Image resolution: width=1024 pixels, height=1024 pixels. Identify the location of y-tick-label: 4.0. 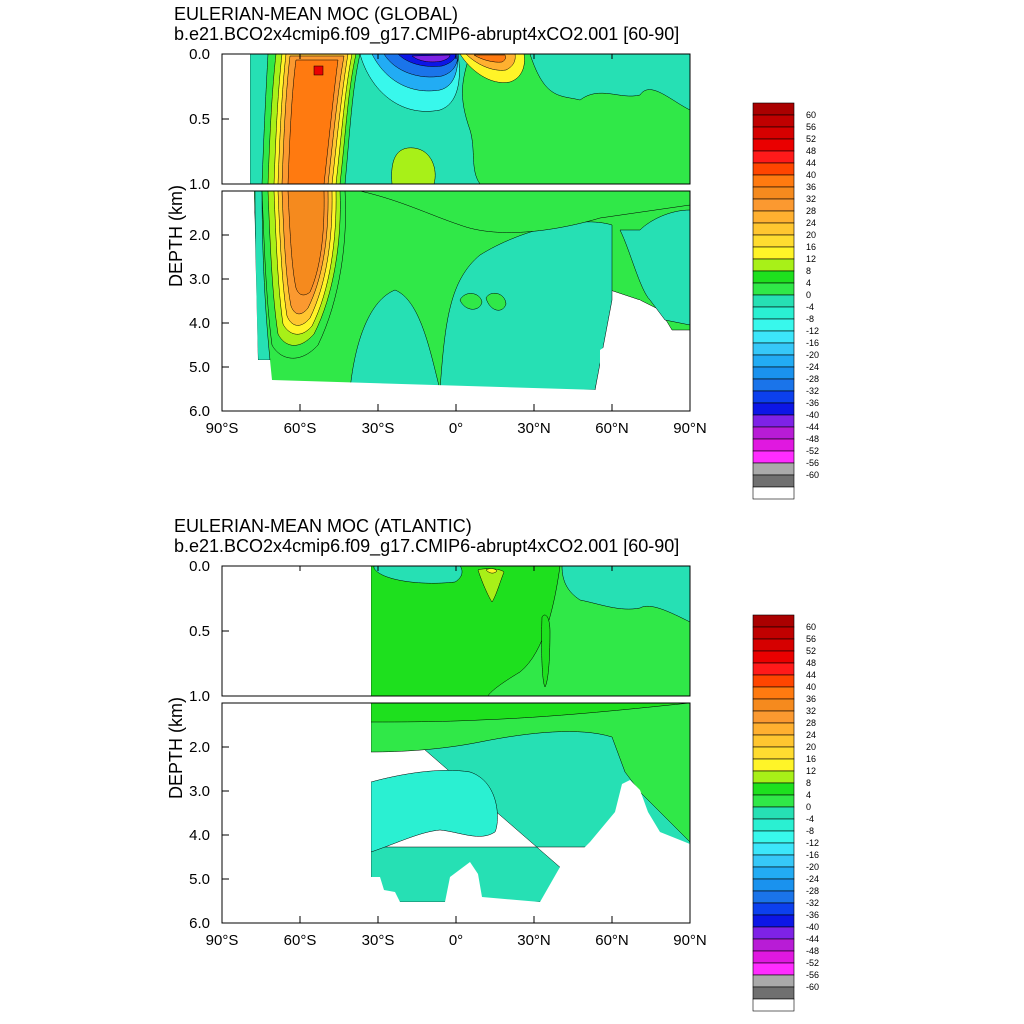
(199, 835).